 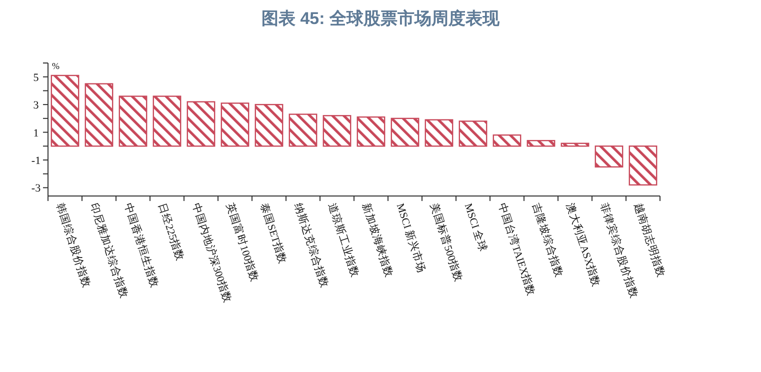 I want to click on x-tick-label: 新加坡海峡指数, so click(x=378, y=240).